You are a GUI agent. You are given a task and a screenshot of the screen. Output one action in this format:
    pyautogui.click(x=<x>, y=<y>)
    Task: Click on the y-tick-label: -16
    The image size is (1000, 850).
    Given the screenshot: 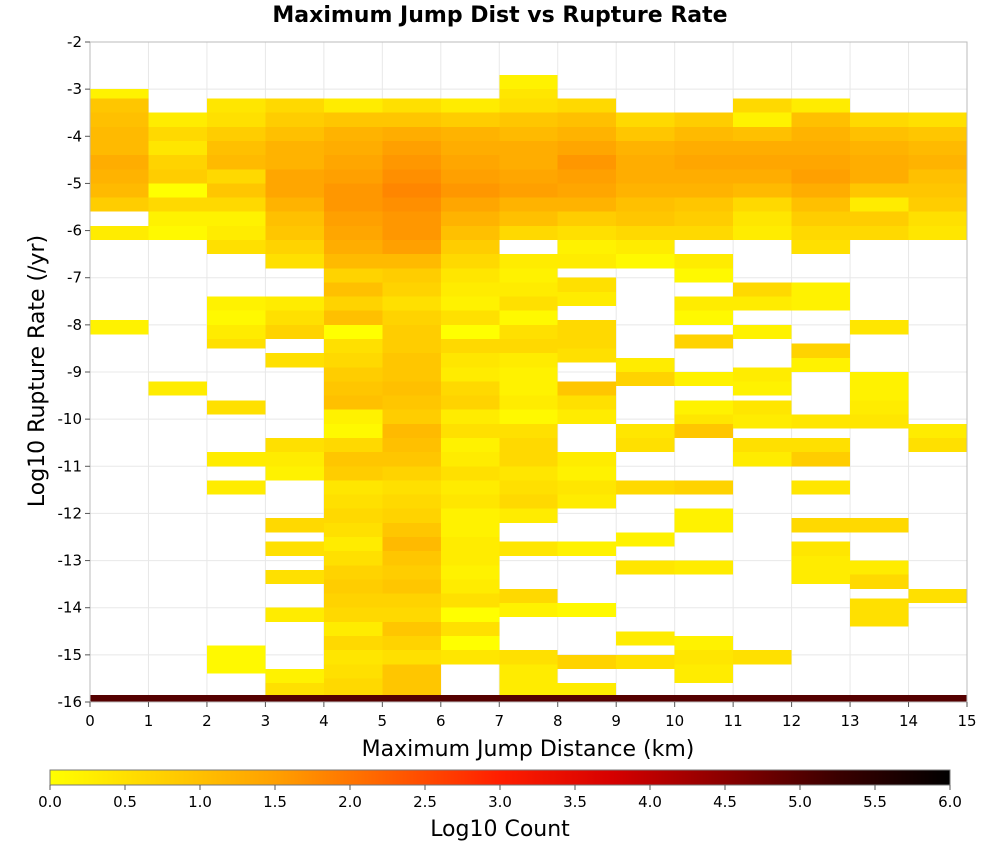 What is the action you would take?
    pyautogui.click(x=70, y=702)
    